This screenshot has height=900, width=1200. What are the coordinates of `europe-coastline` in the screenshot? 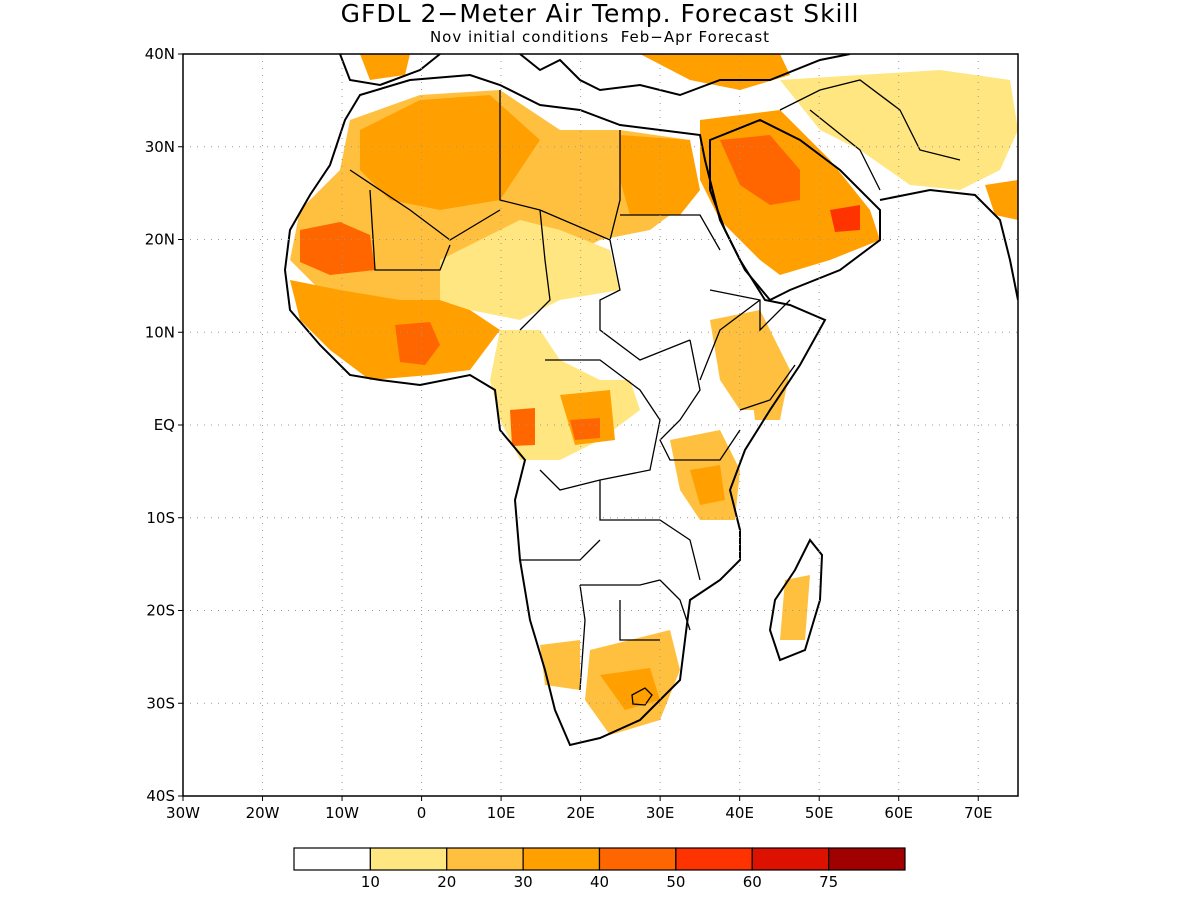 It's located at (595, 75).